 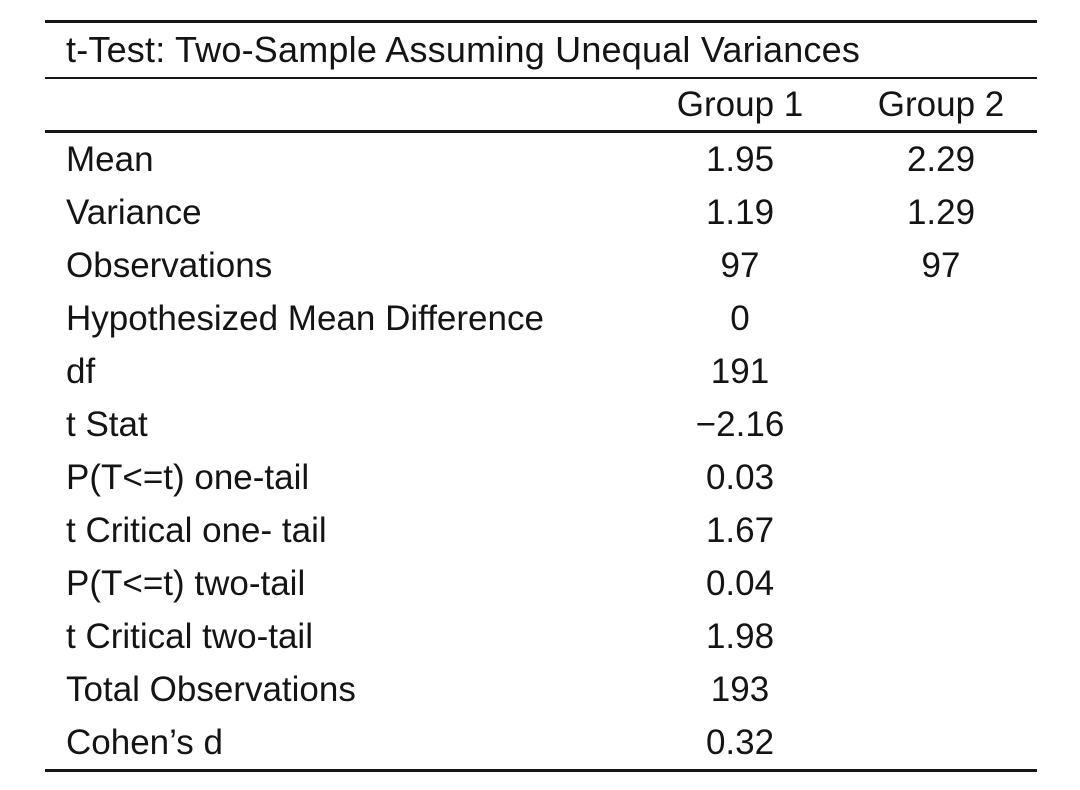 I want to click on row-label: t Critical two-tail, so click(x=189, y=636).